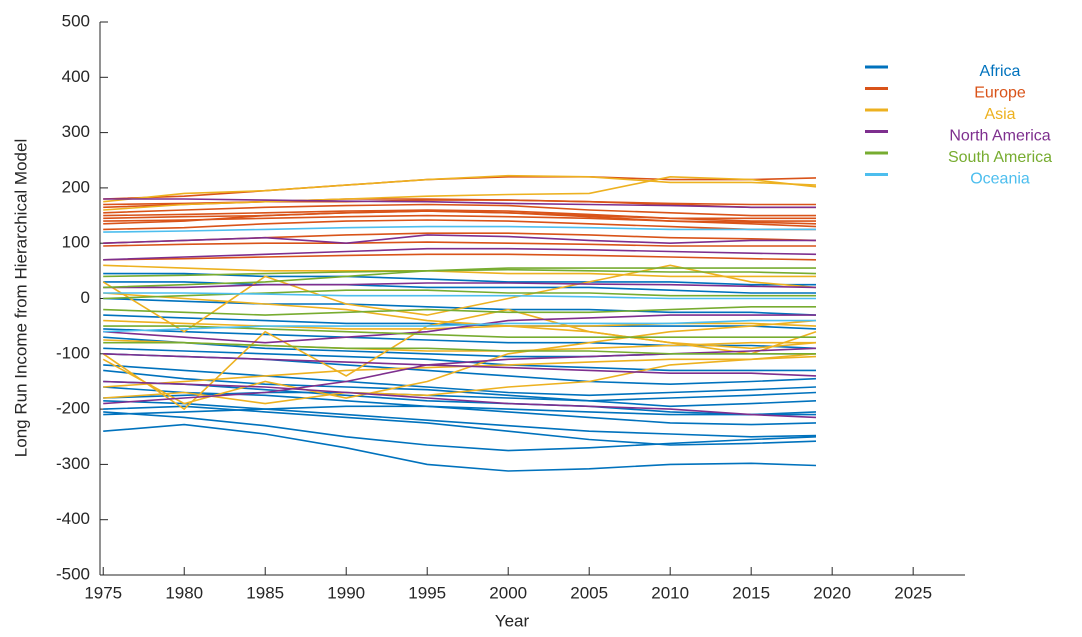  What do you see at coordinates (184, 592) in the screenshot?
I see `x-tick-label: 1980` at bounding box center [184, 592].